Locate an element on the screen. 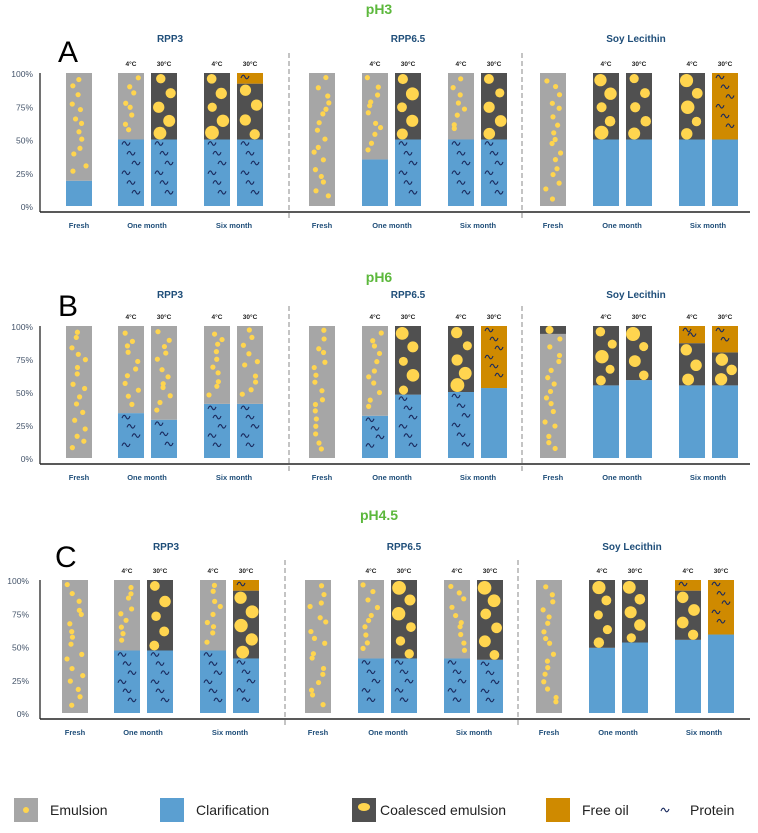  y-tick-label: 50% is located at coordinates (24, 393).